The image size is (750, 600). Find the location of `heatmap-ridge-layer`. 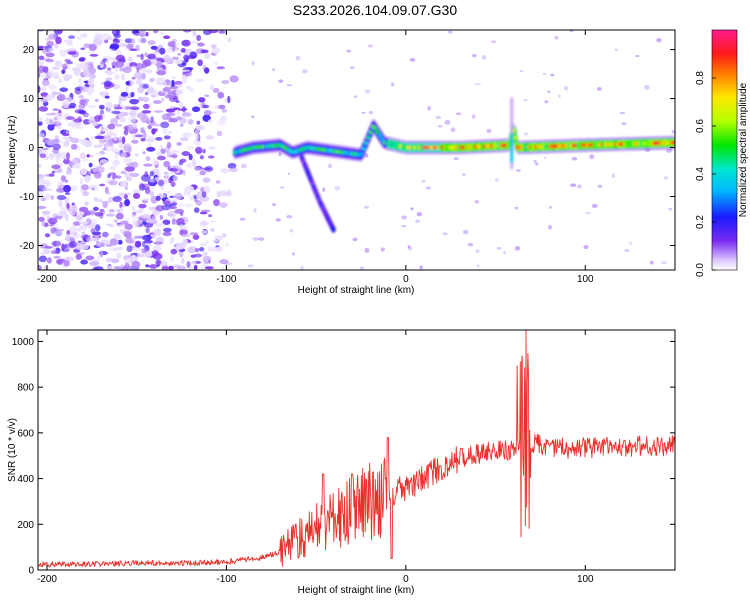

heatmap-ridge-layer is located at coordinates (453, 165).